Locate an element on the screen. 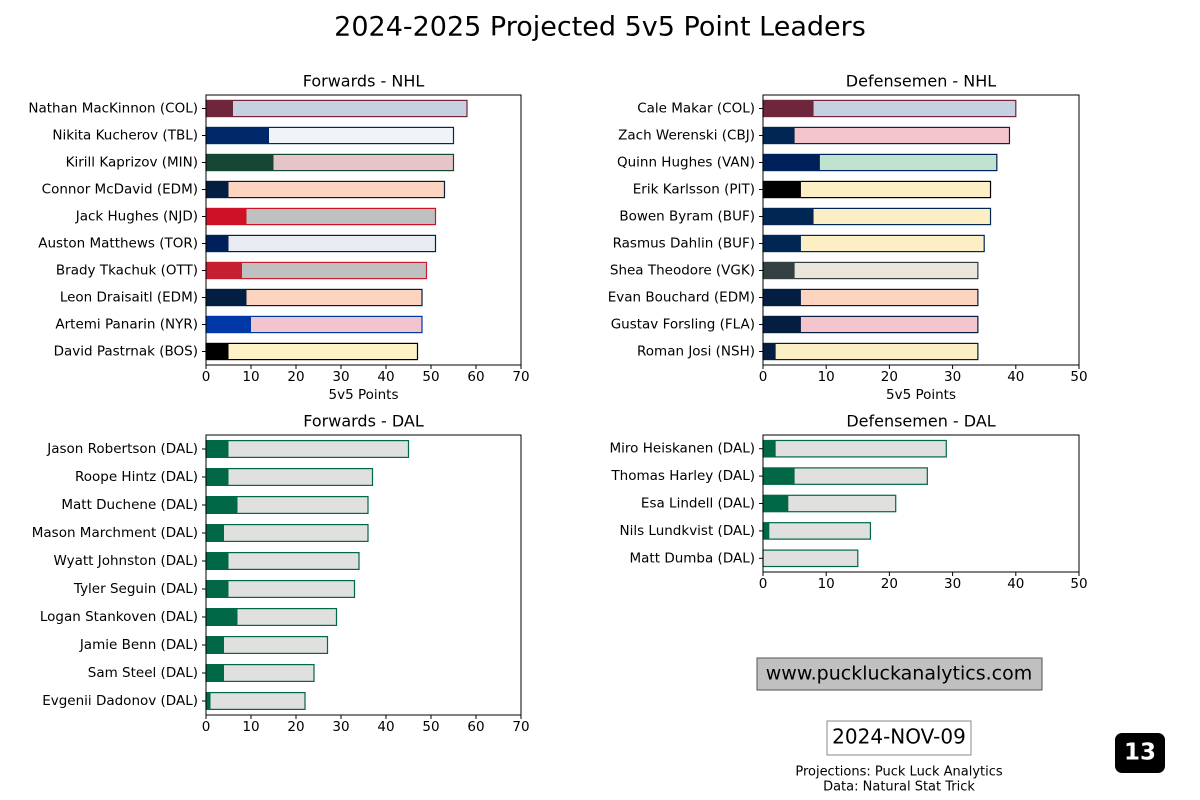  y-tick-label: Evgenii Dadonov (DAL) is located at coordinates (120, 701).